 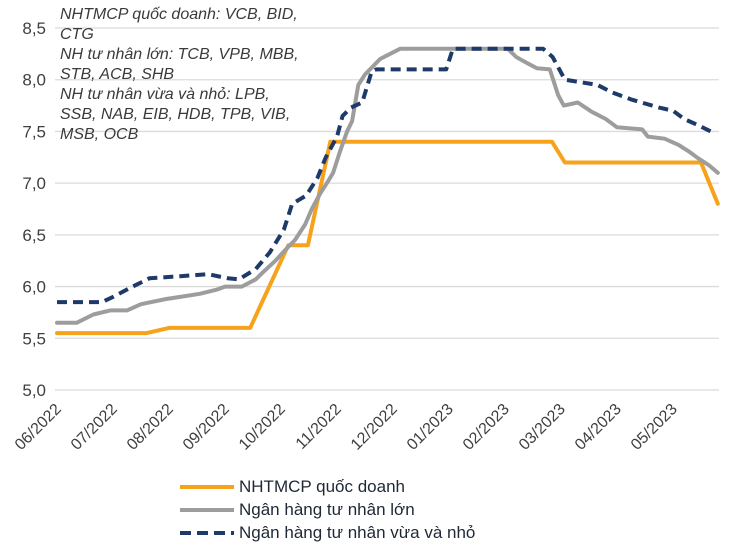 What do you see at coordinates (206, 427) in the screenshot?
I see `x-tick-label: 09/2022` at bounding box center [206, 427].